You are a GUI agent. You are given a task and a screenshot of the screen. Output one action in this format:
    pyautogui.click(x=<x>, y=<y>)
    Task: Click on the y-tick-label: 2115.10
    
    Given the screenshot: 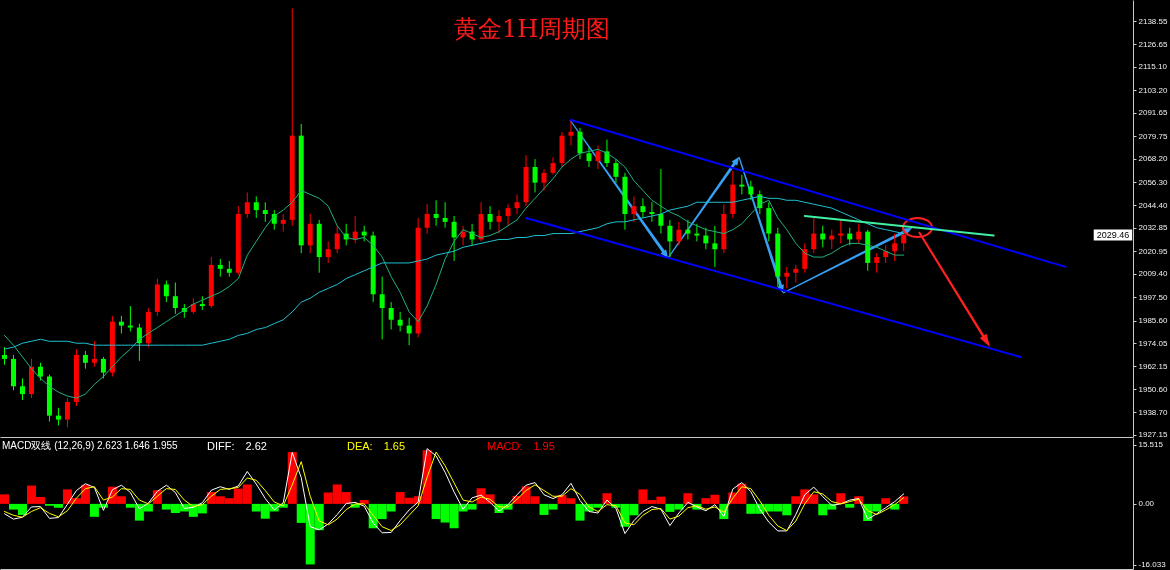 What is the action you would take?
    pyautogui.click(x=1153, y=67)
    